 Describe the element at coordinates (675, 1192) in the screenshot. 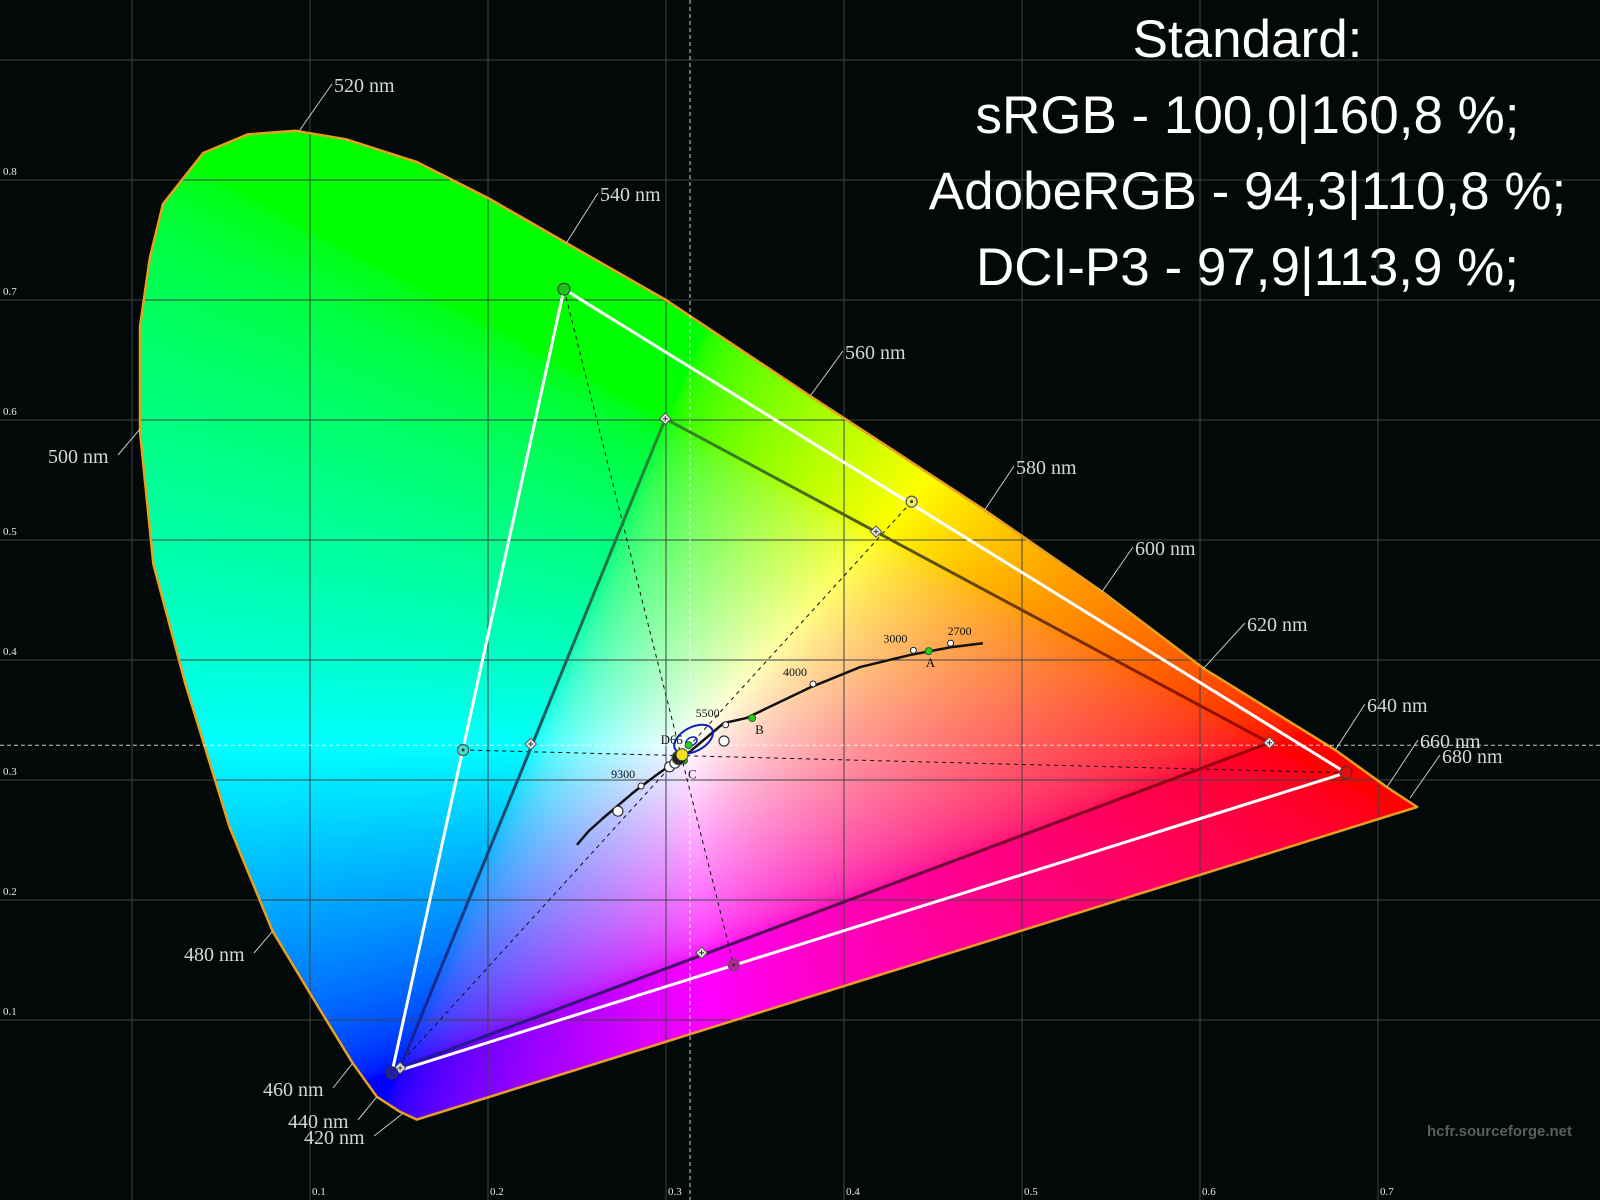

I see `x-tick-label: 0.3` at that location.